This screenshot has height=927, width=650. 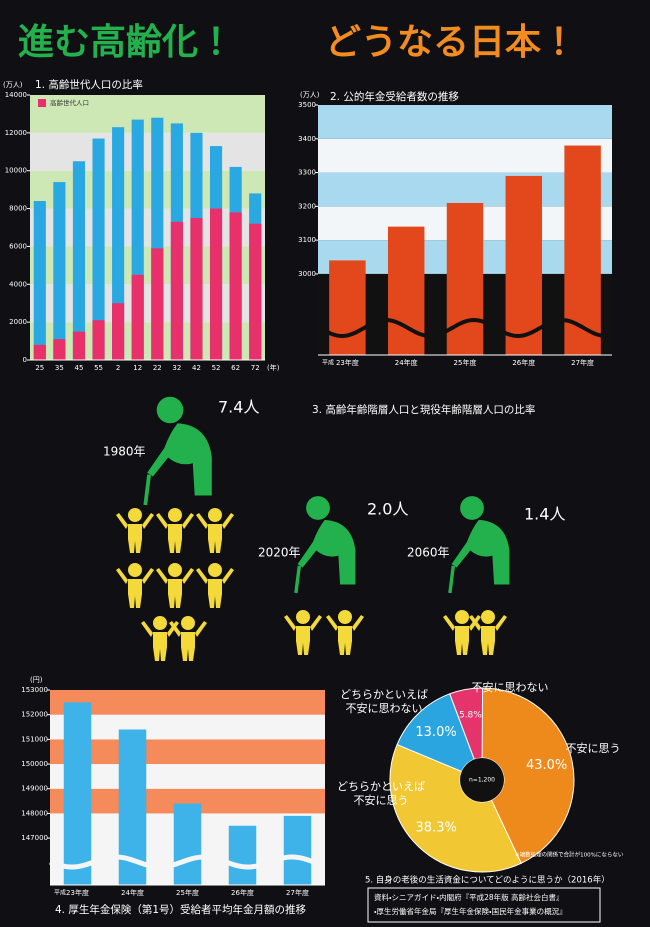 I want to click on title-right: どうなる日本！, so click(x=451, y=42).